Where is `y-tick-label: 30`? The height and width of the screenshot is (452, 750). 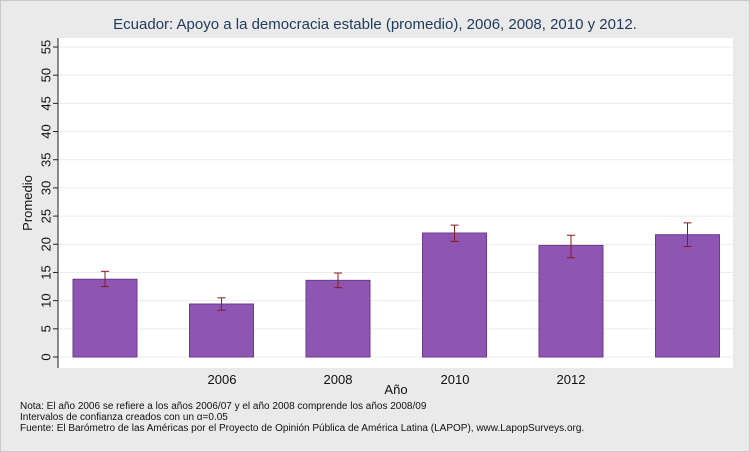 y-tick-label: 30 is located at coordinates (46, 188).